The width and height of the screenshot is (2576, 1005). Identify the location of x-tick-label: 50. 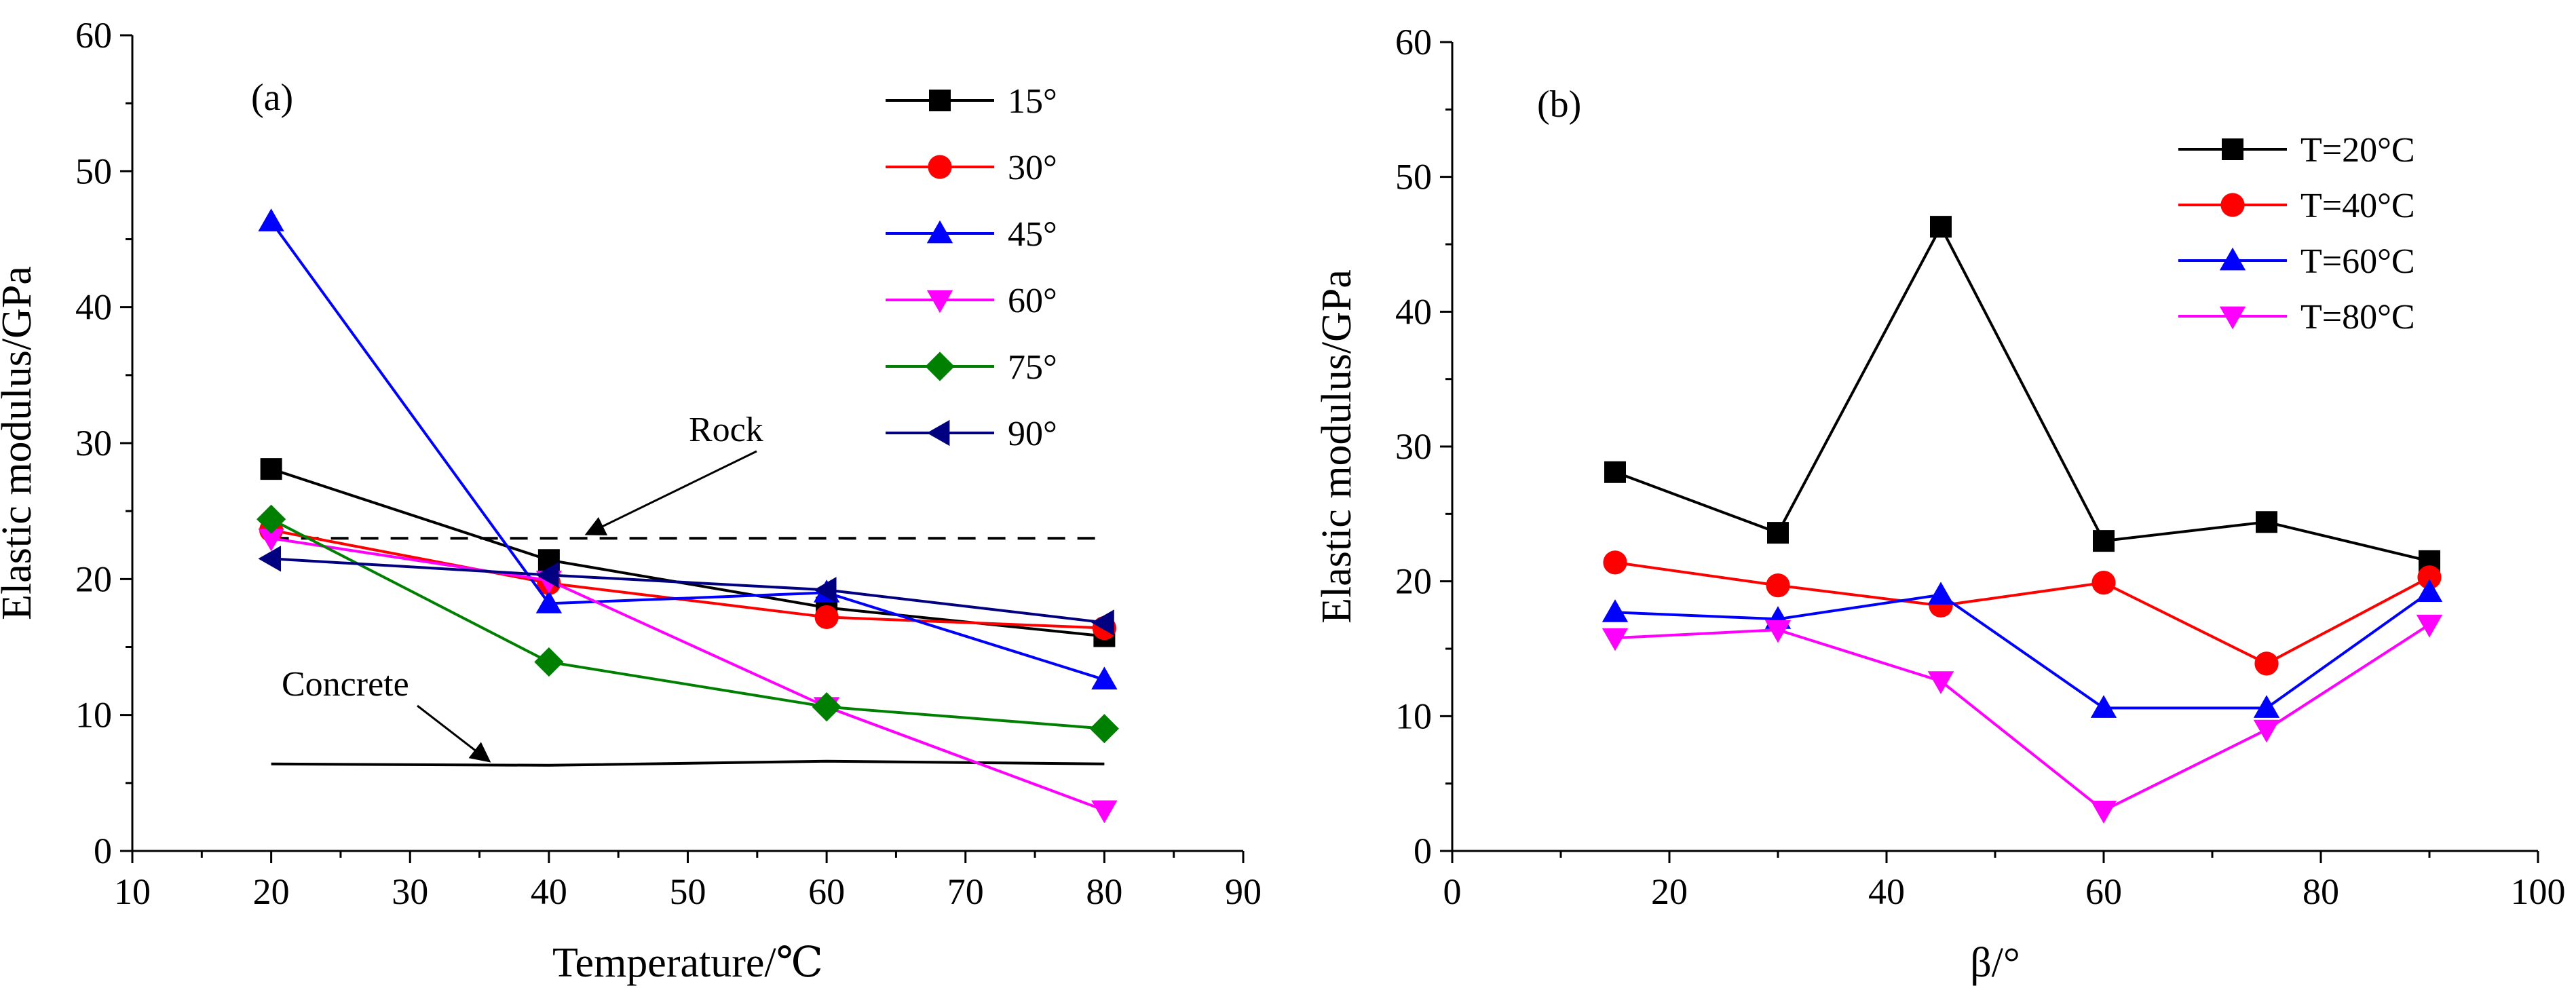
(688, 891).